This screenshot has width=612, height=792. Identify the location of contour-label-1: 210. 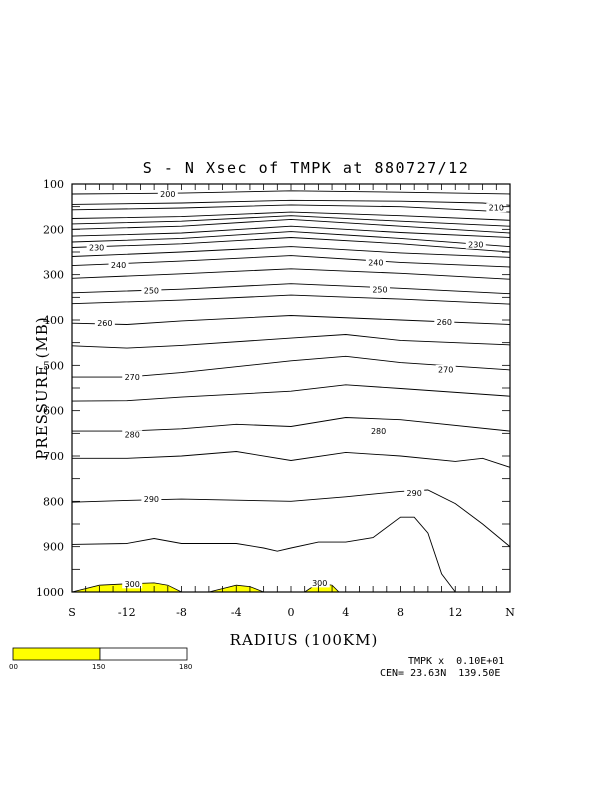
(496, 208).